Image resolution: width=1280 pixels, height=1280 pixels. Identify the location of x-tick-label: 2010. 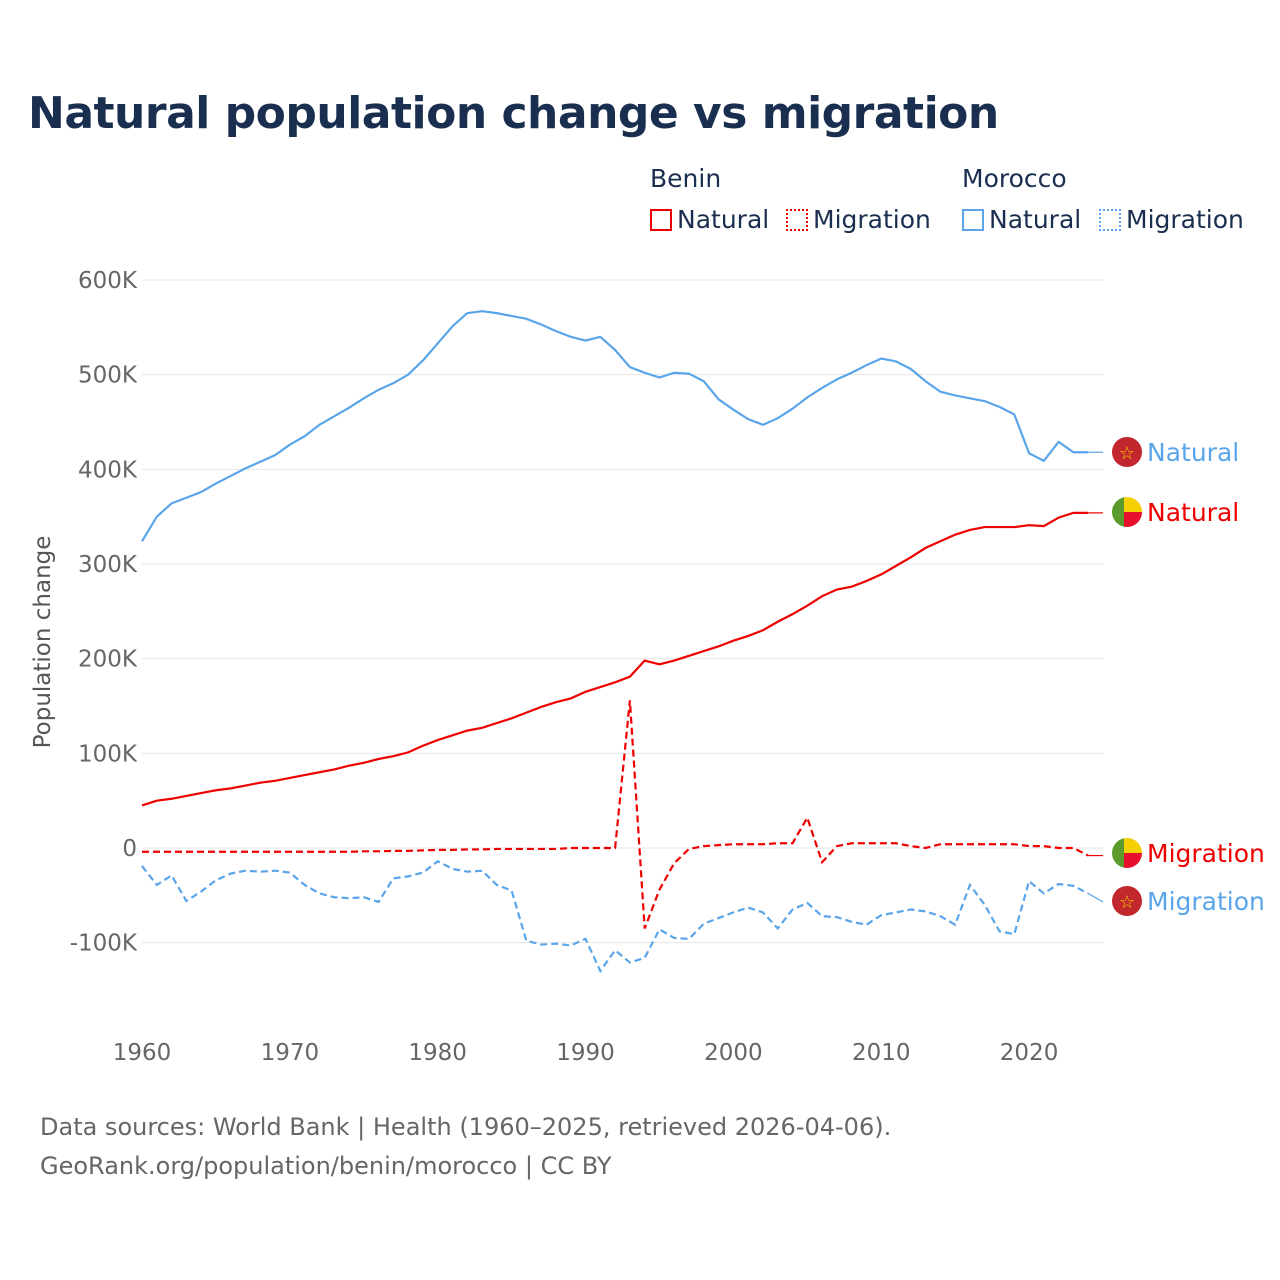
(881, 1053).